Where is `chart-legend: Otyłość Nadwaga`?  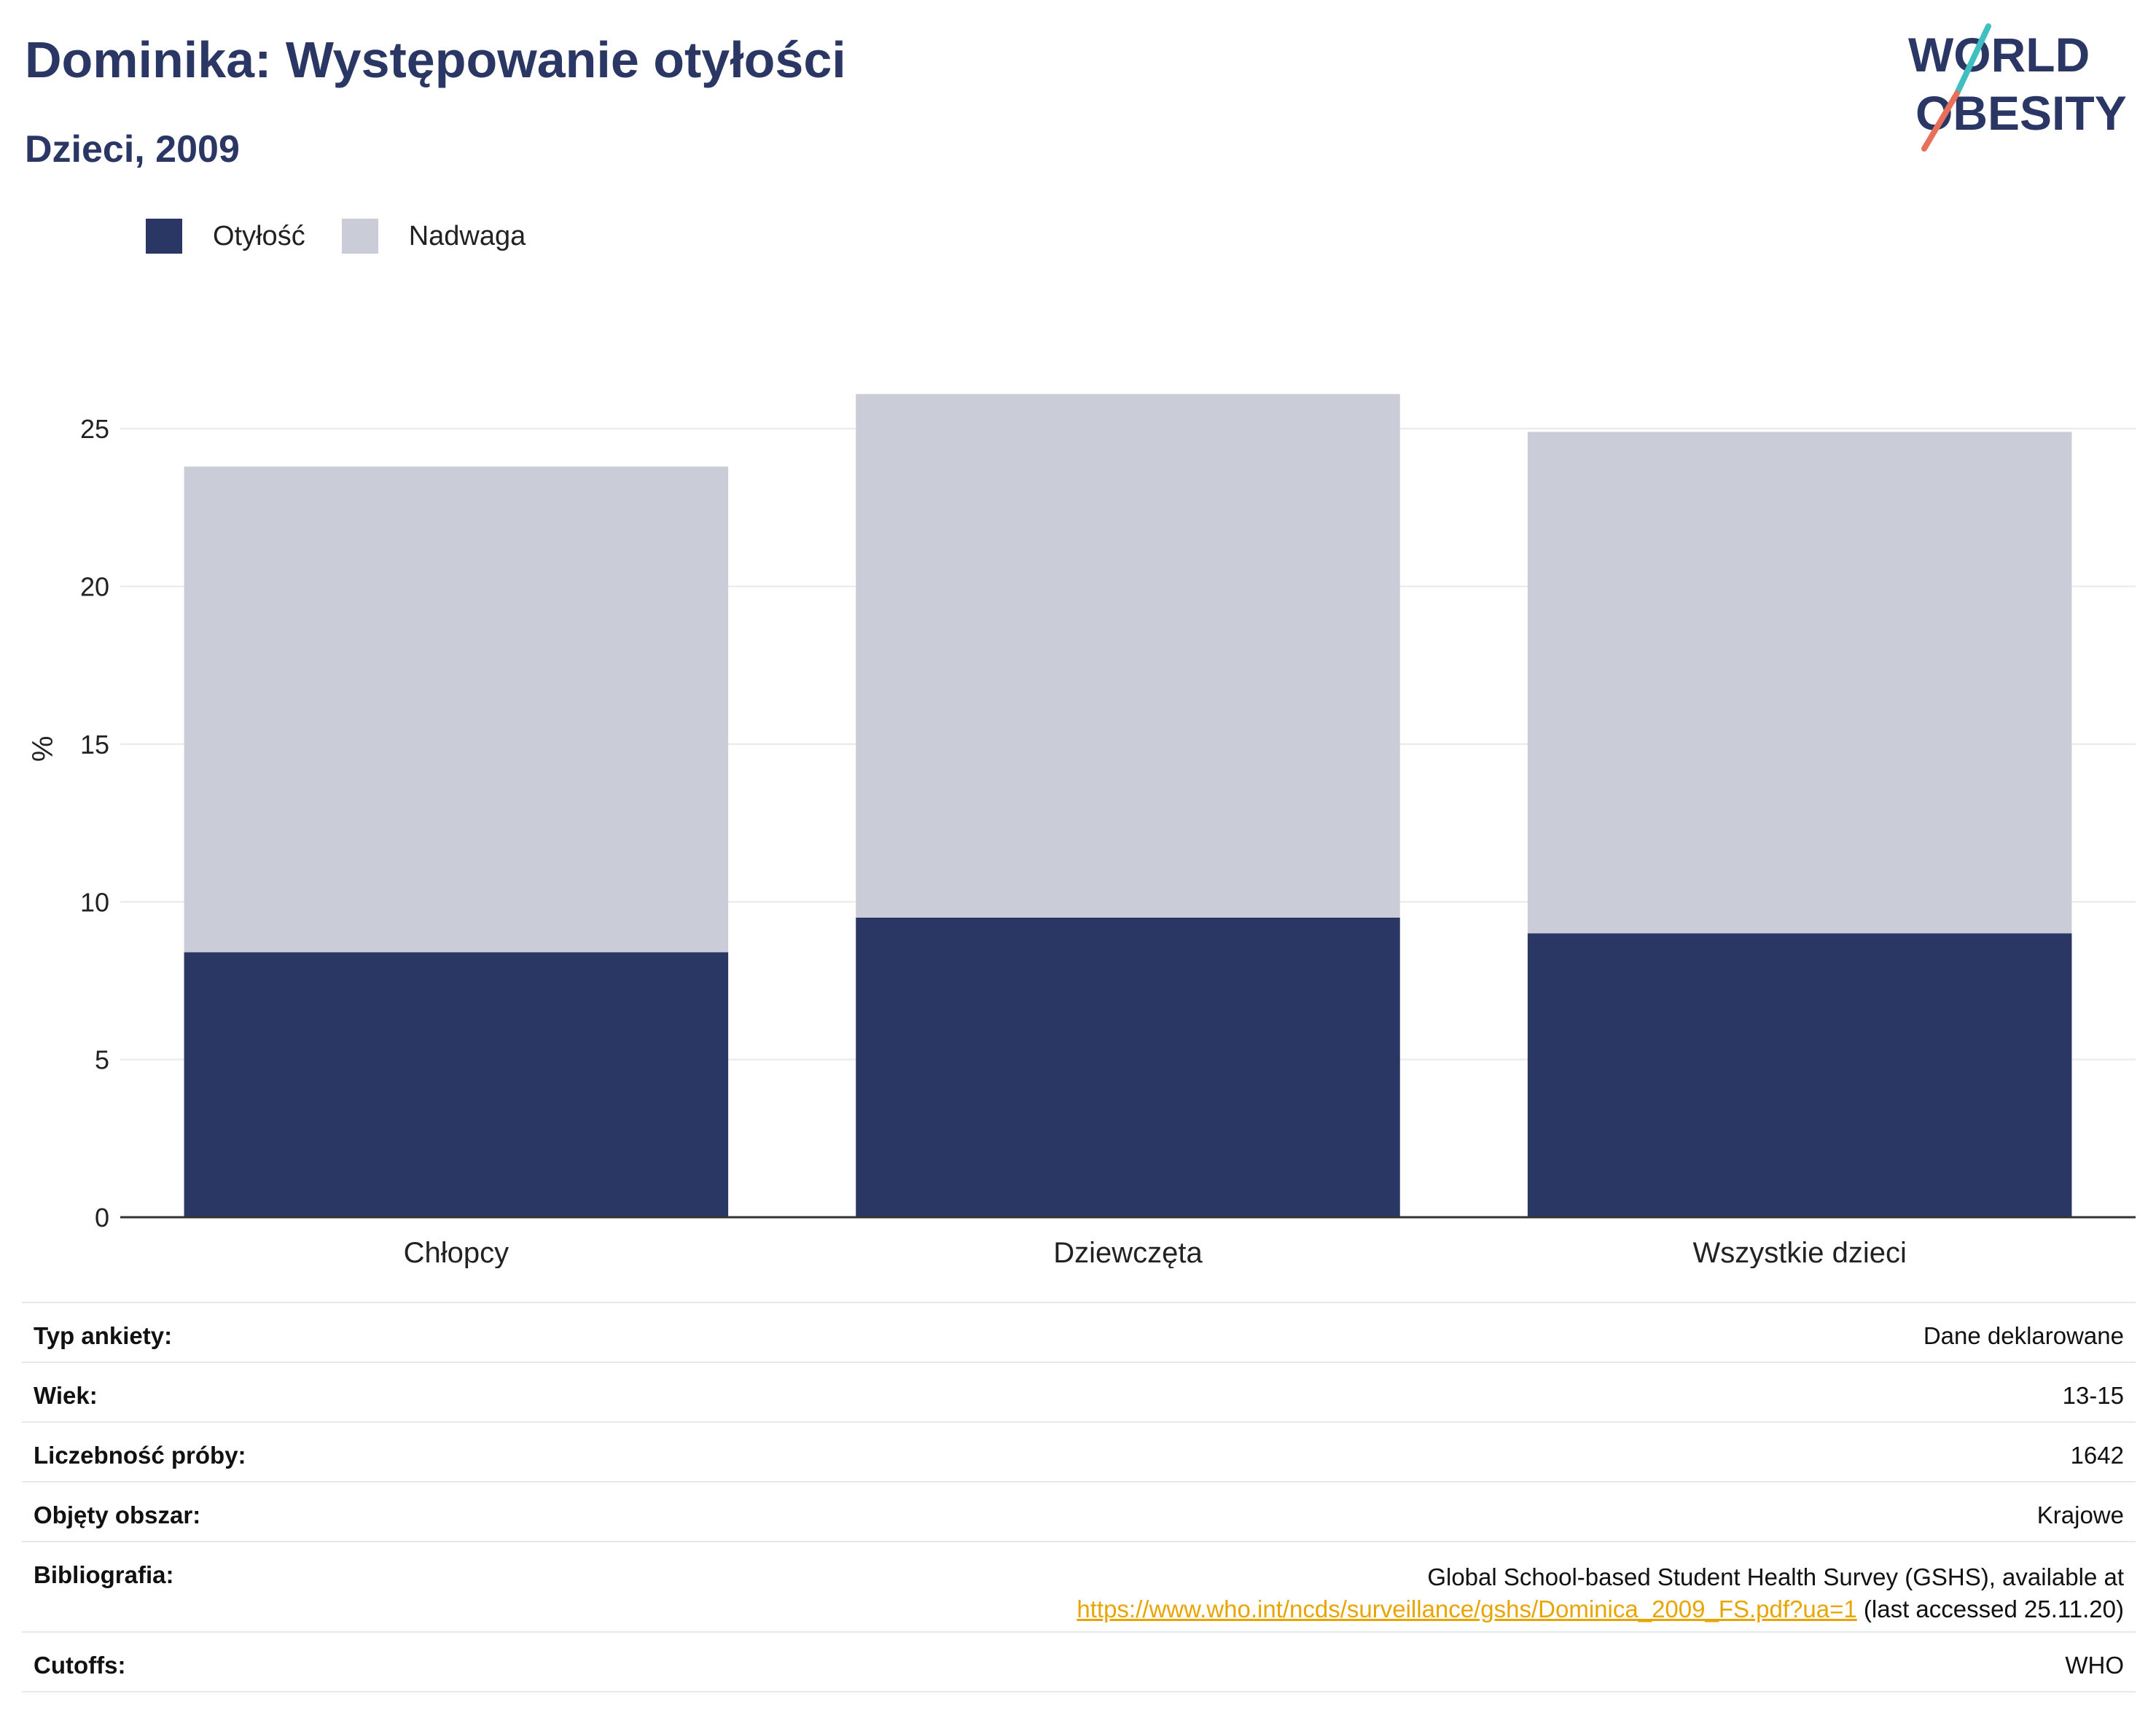 chart-legend: Otyłość Nadwaga is located at coordinates (354, 236).